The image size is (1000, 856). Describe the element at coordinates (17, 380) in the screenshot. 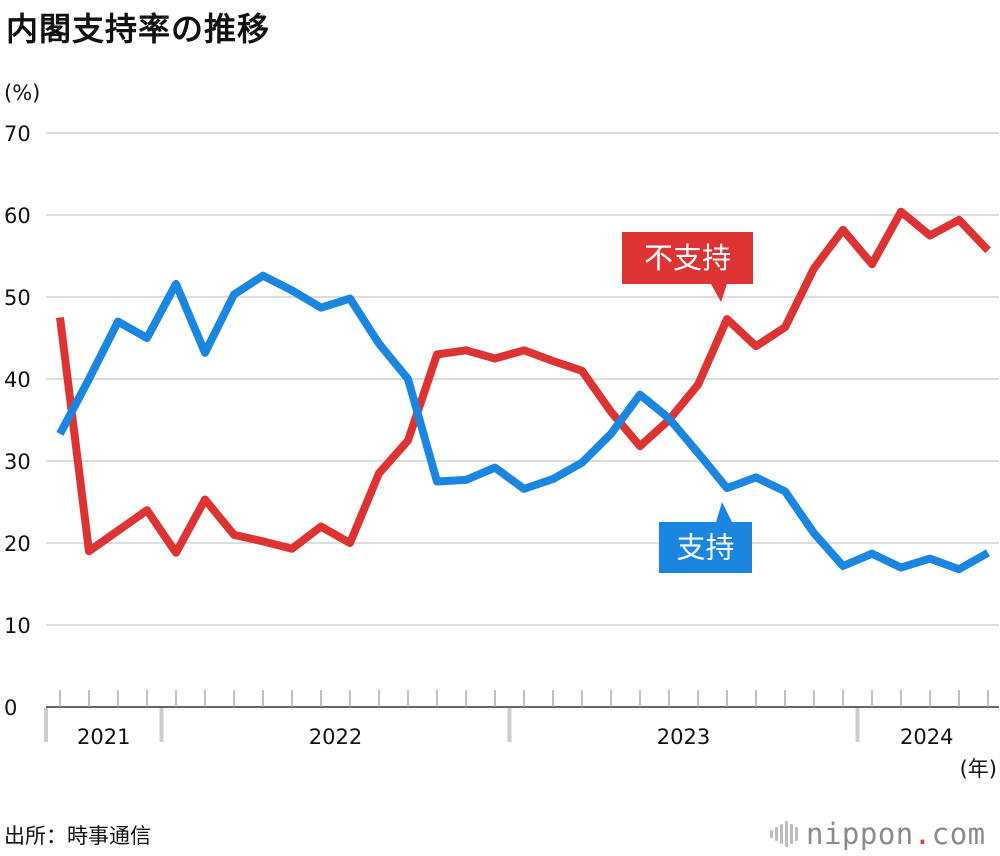

I see `y-tick-label-40: 40` at that location.